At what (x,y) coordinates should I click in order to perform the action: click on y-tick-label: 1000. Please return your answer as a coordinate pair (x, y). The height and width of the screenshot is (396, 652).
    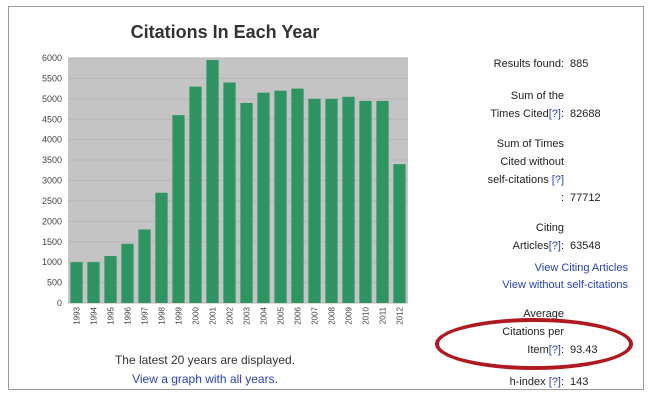
    Looking at the image, I should click on (52, 262).